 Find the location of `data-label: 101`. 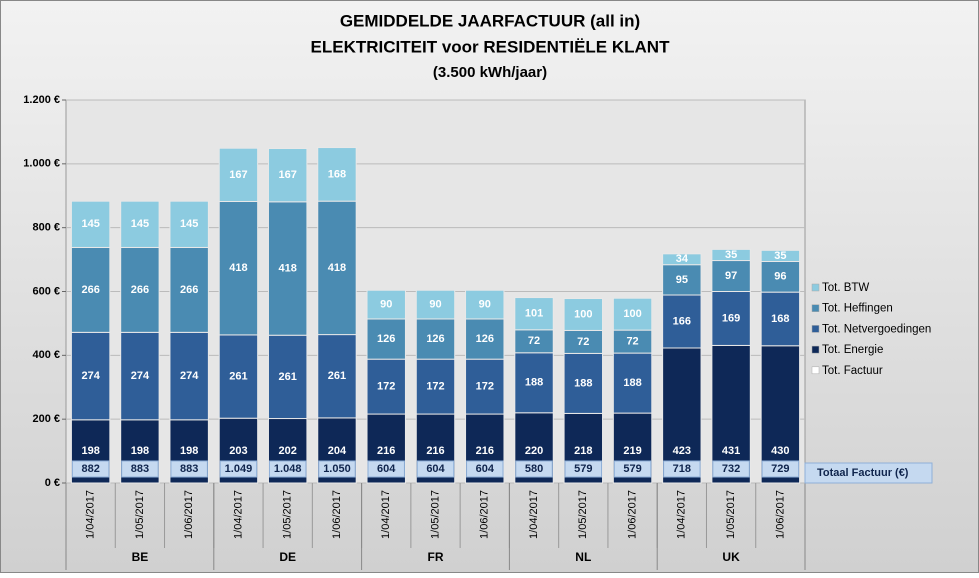

data-label: 101 is located at coordinates (534, 314).